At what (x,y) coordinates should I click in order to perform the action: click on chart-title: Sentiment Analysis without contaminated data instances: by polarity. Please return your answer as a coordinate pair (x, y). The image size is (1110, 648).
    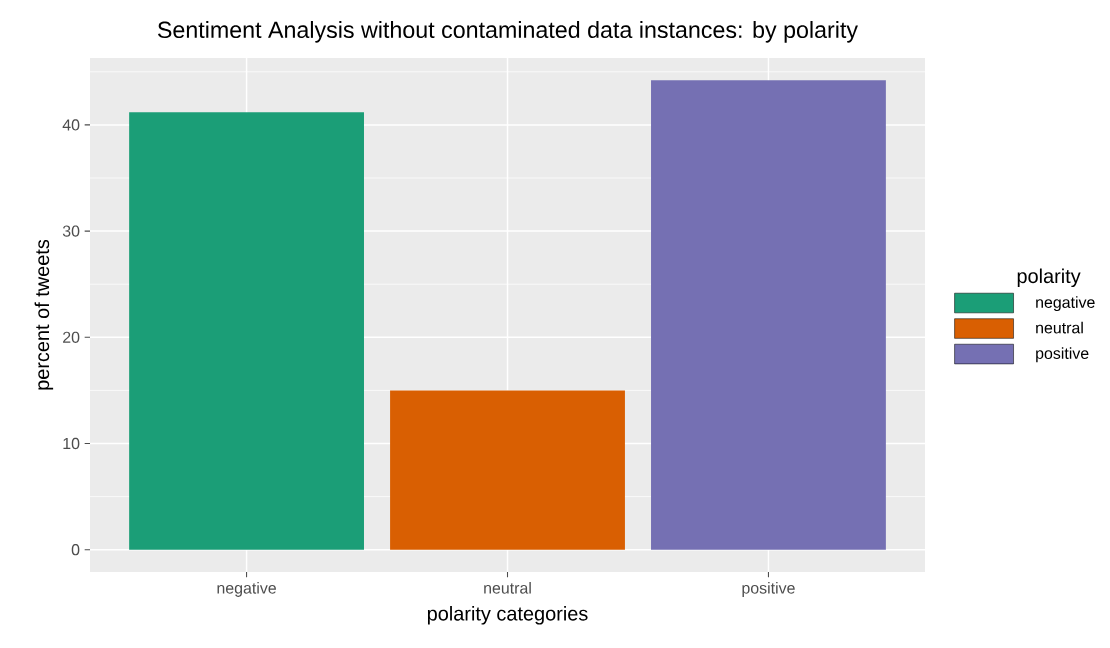
    Looking at the image, I should click on (507, 31).